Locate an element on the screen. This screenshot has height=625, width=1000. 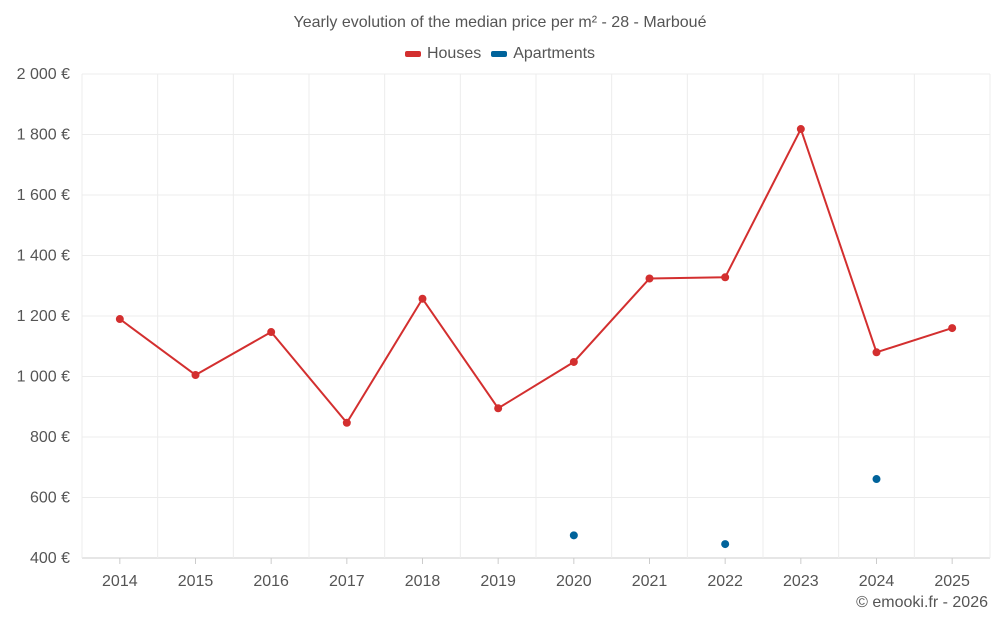
legend-swatch-houses is located at coordinates (412, 54).